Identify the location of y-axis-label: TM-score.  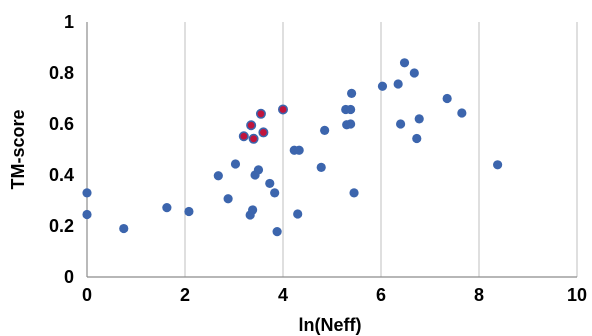
(18, 149).